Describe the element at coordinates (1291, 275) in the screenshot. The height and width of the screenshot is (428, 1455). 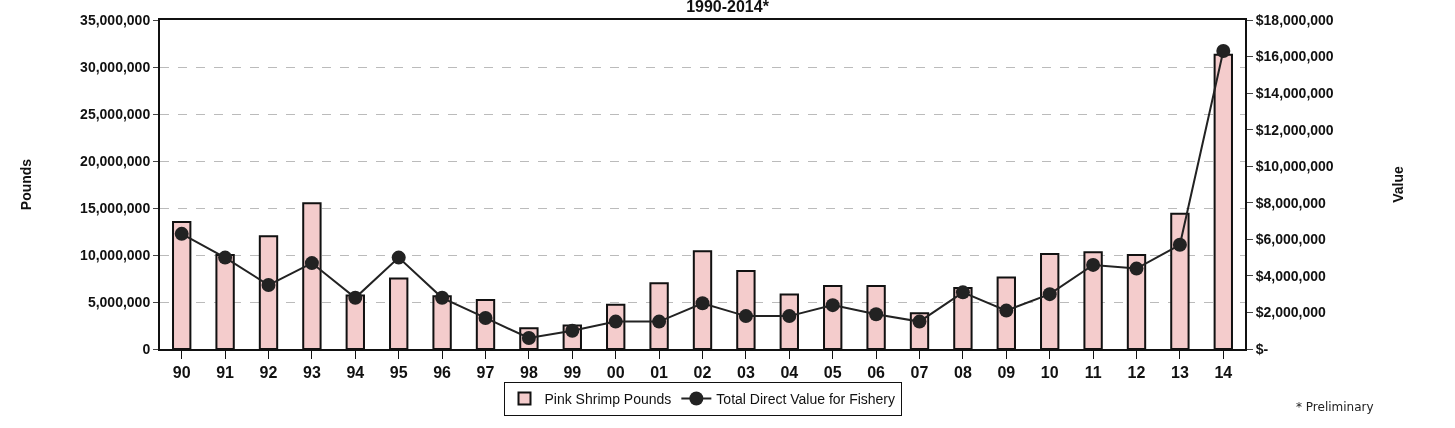
I see `y2-tick-label: $4,000,000` at that location.